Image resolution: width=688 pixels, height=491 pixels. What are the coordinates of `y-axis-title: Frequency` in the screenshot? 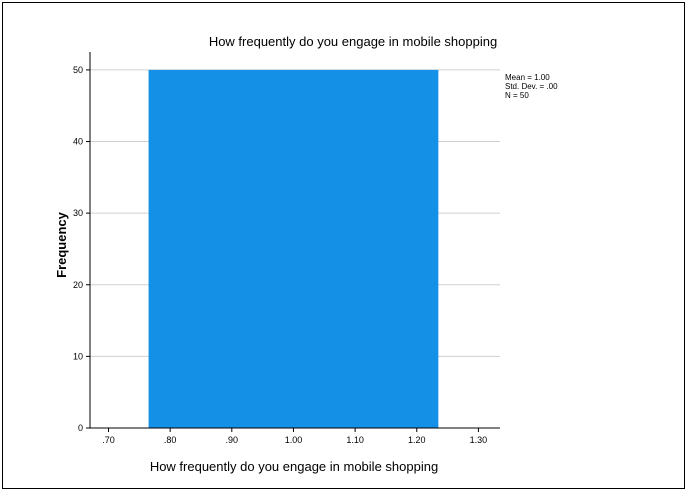 It's located at (61, 244).